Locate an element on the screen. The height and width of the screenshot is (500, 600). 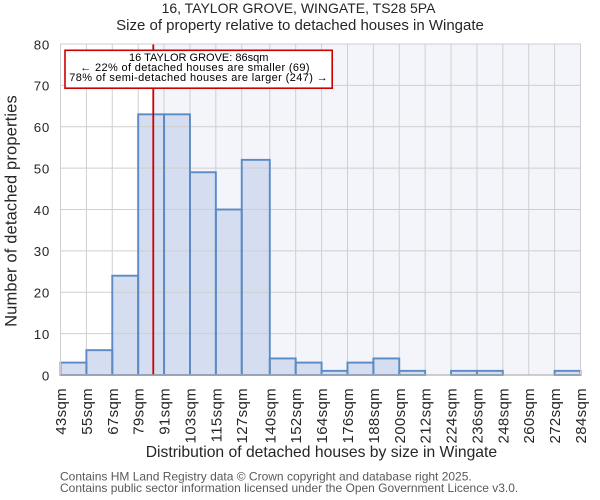
svg-text: 152sqm is located at coordinates (296, 415).